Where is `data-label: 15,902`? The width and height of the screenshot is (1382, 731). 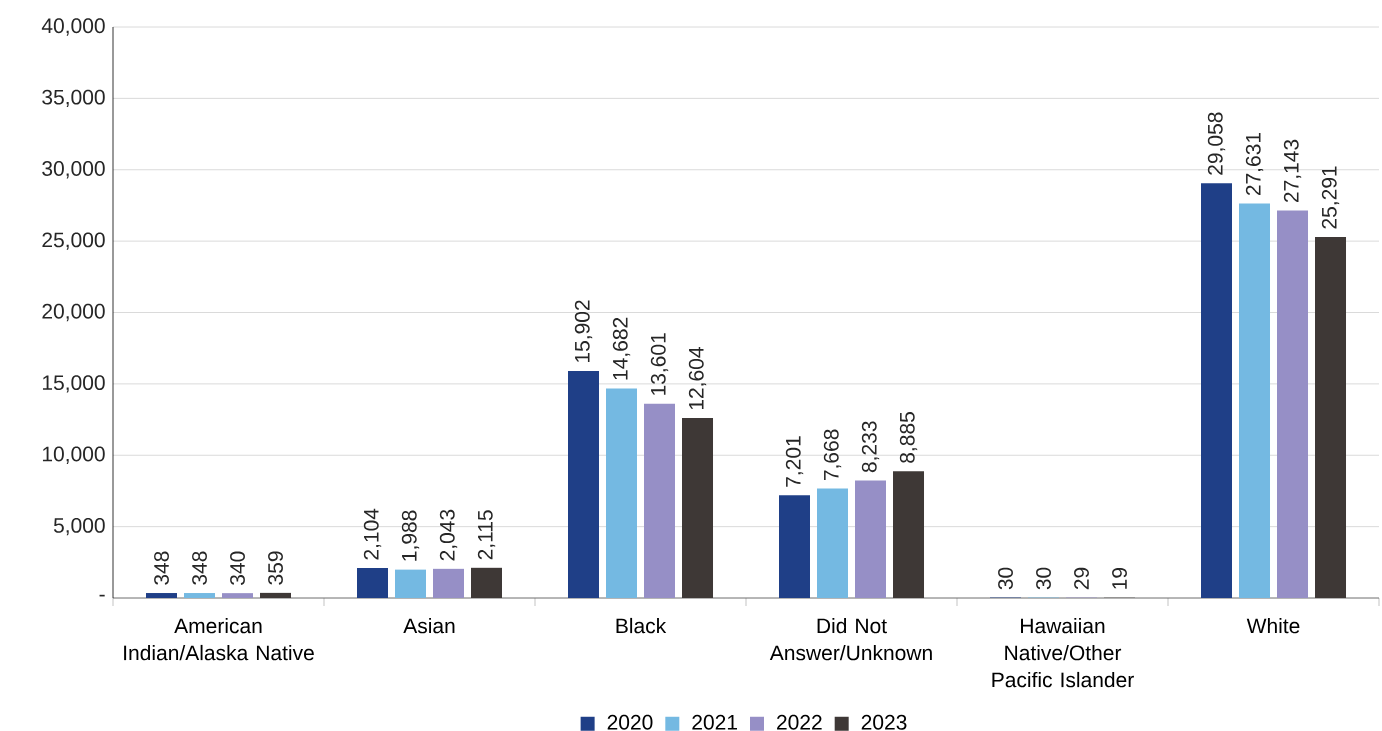
data-label: 15,902 is located at coordinates (583, 331).